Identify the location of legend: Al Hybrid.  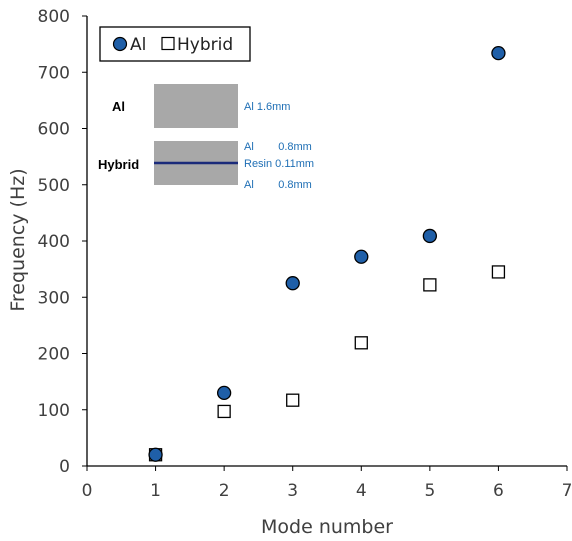
(175, 44).